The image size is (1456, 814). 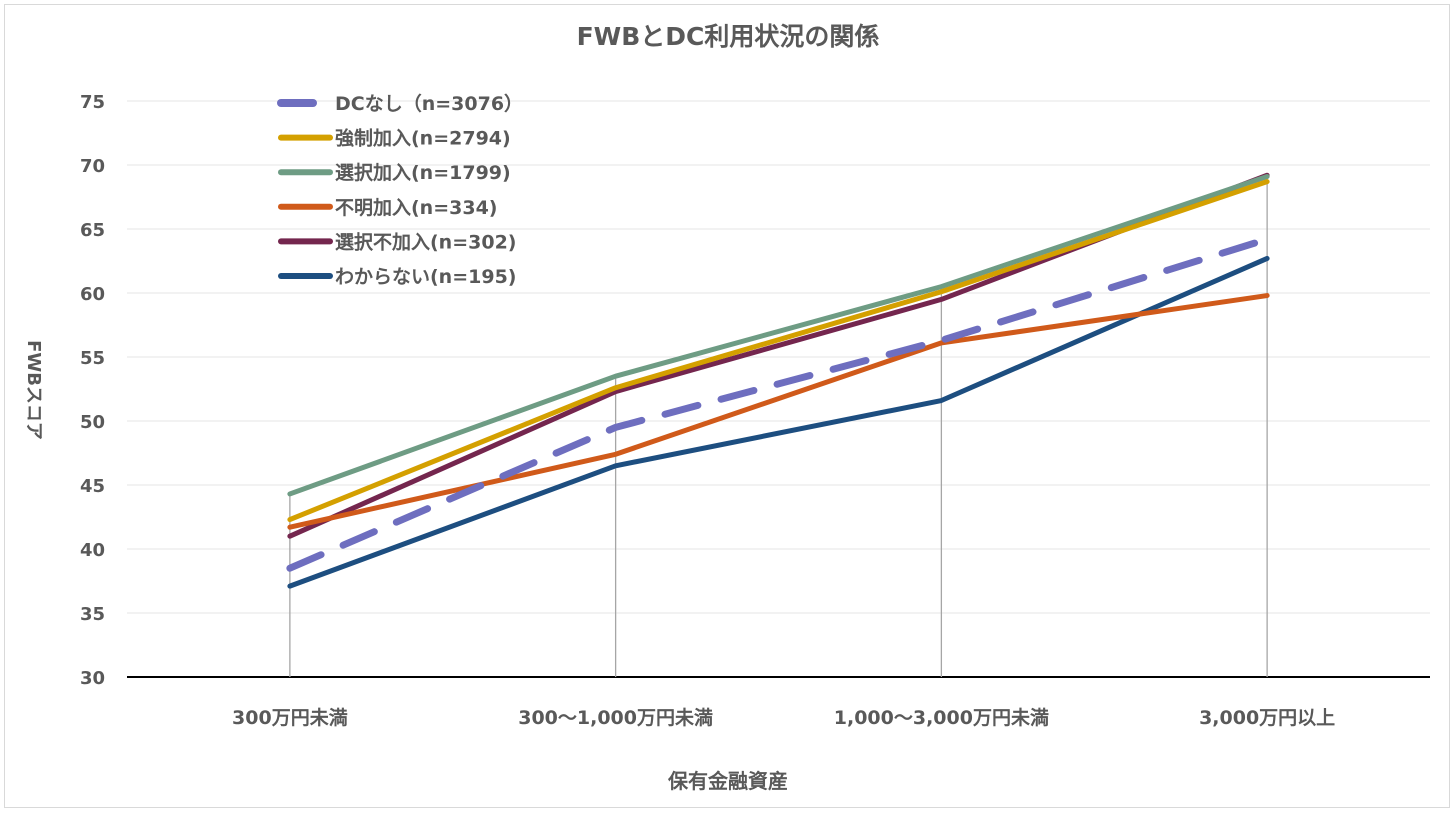 What do you see at coordinates (416, 208) in the screenshot?
I see `legend-label: 不明加入(n=334)` at bounding box center [416, 208].